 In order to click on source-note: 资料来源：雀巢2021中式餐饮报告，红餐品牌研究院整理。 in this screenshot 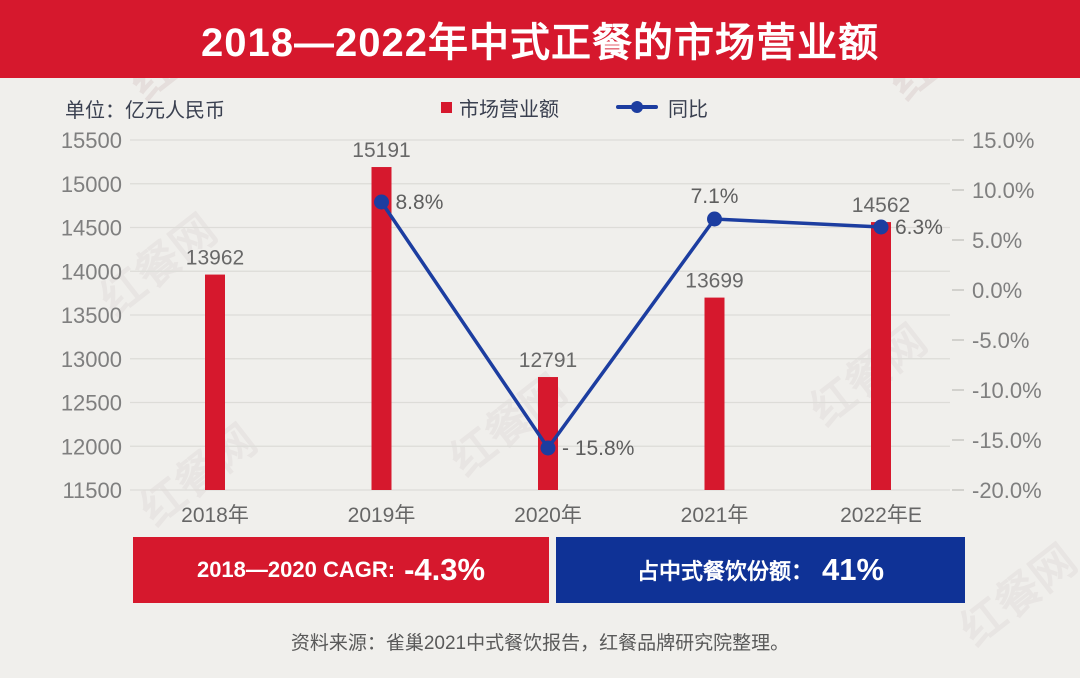, I will do `click(540, 643)`.